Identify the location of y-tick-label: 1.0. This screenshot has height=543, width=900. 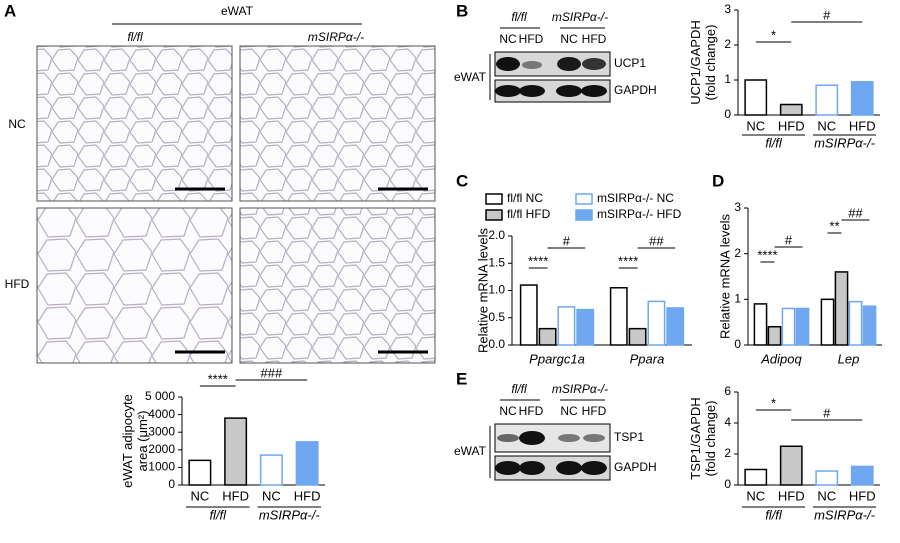
(496, 290).